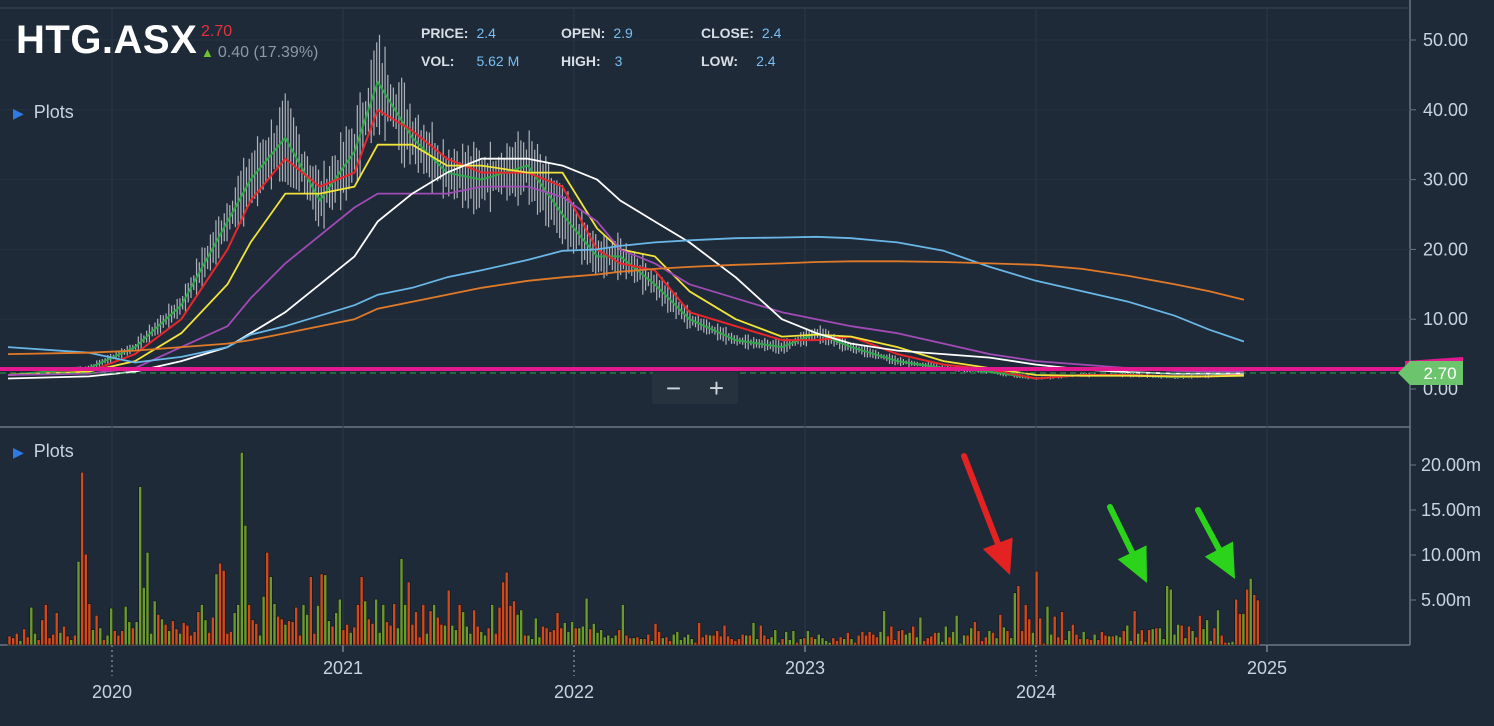 The height and width of the screenshot is (726, 1494). What do you see at coordinates (259, 53) in the screenshot?
I see `price-change: ▲ 0.40 (17.39%)` at bounding box center [259, 53].